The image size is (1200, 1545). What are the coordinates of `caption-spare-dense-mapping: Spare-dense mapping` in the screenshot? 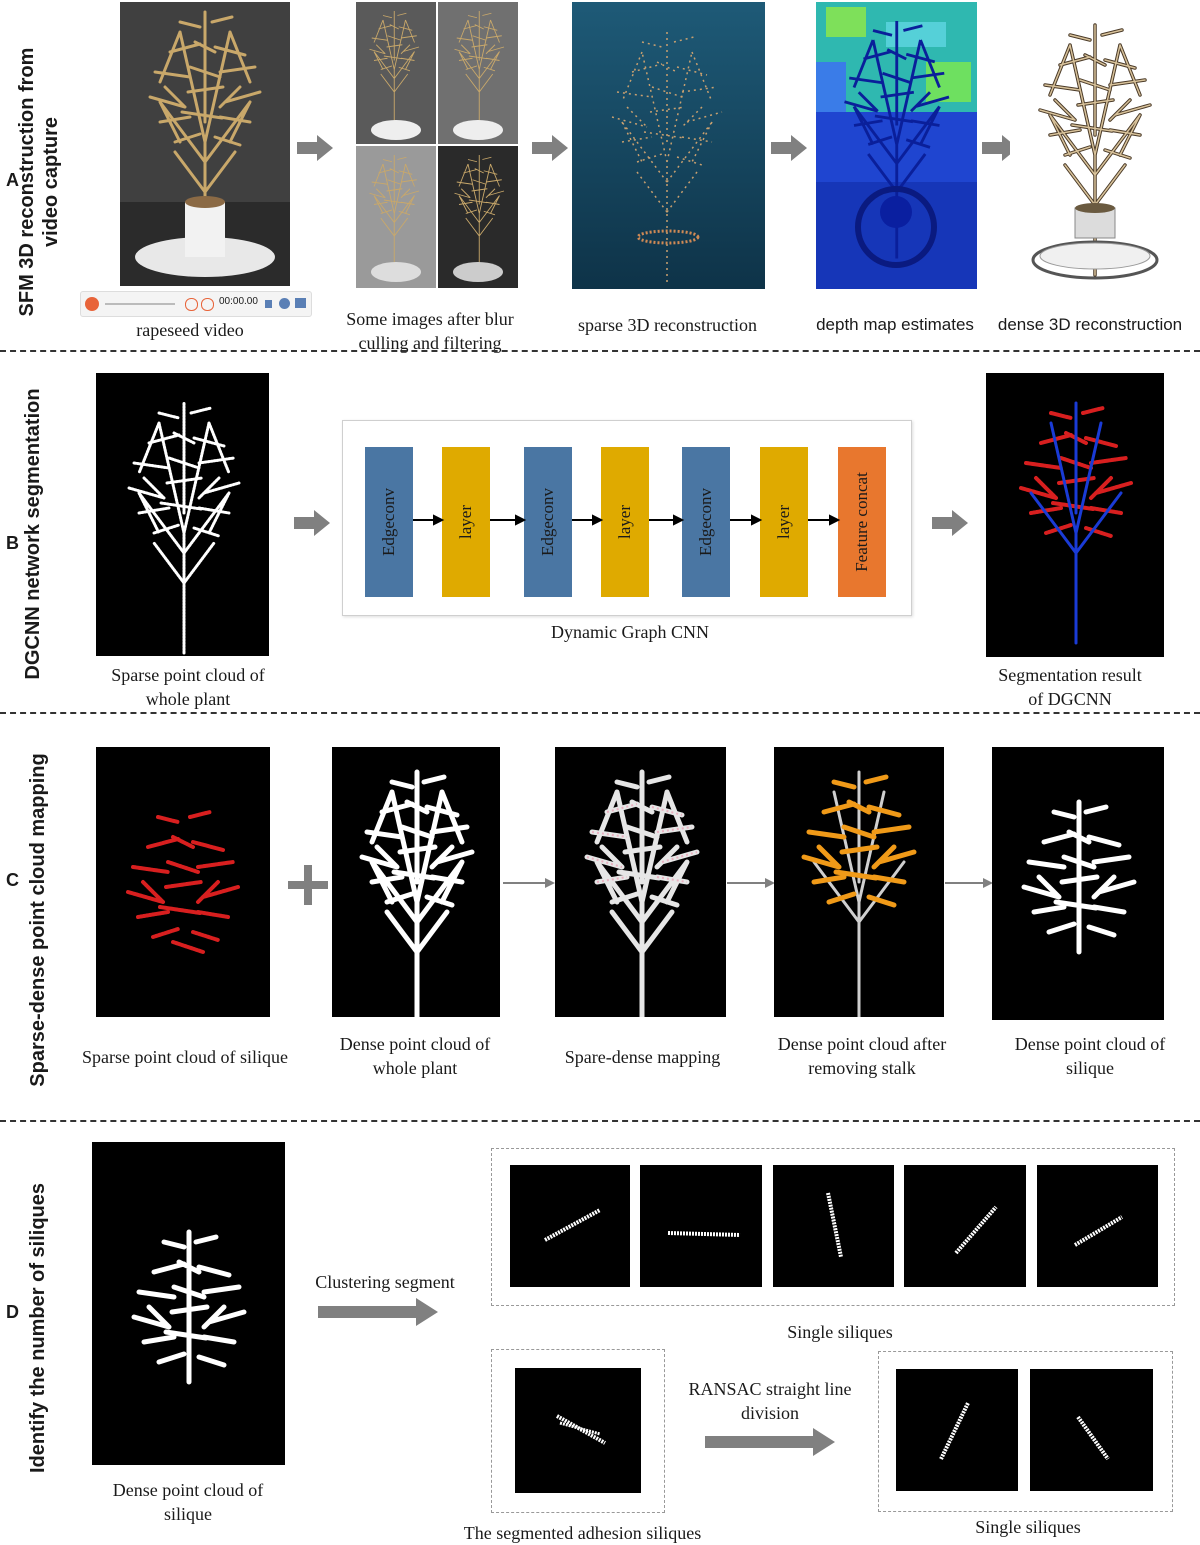 It's located at (642, 1057).